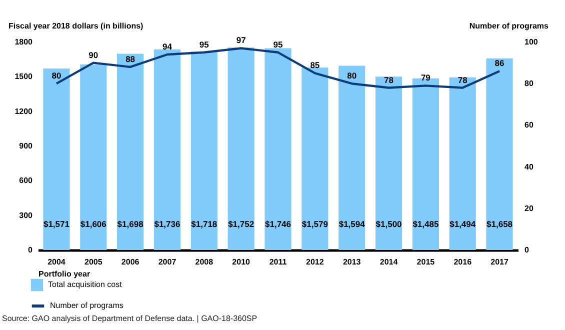 This screenshot has height=330, width=565. Describe the element at coordinates (278, 262) in the screenshot. I see `x-tick-label: 2011` at that location.